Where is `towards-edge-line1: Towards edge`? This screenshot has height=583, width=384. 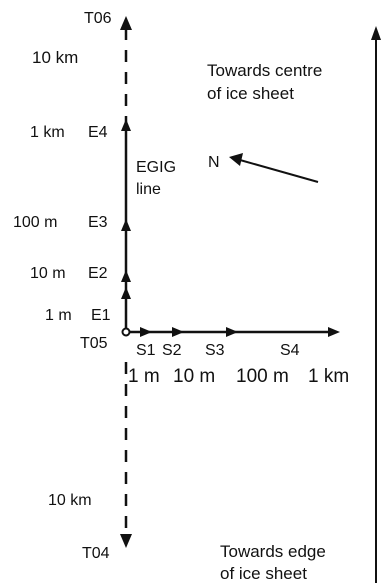
towards-edge-line1: Towards edge is located at coordinates (273, 551).